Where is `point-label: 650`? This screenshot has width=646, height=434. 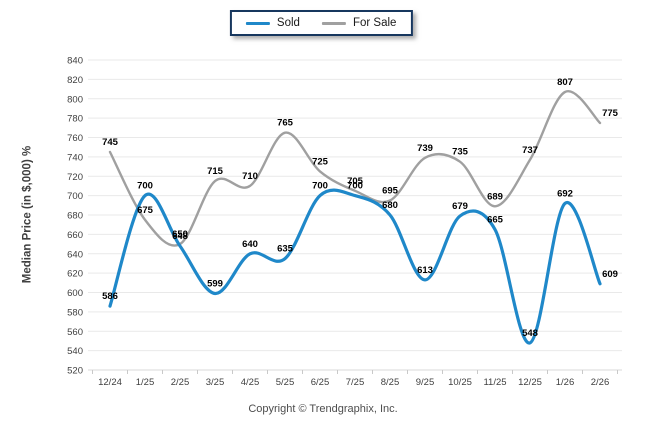
point-label: 650 is located at coordinates (180, 234).